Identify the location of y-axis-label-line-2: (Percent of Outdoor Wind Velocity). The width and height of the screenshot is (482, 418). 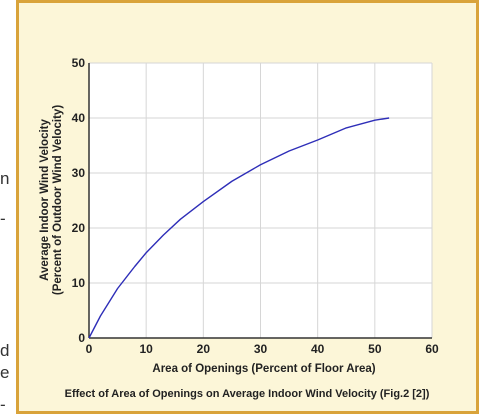
(58, 200).